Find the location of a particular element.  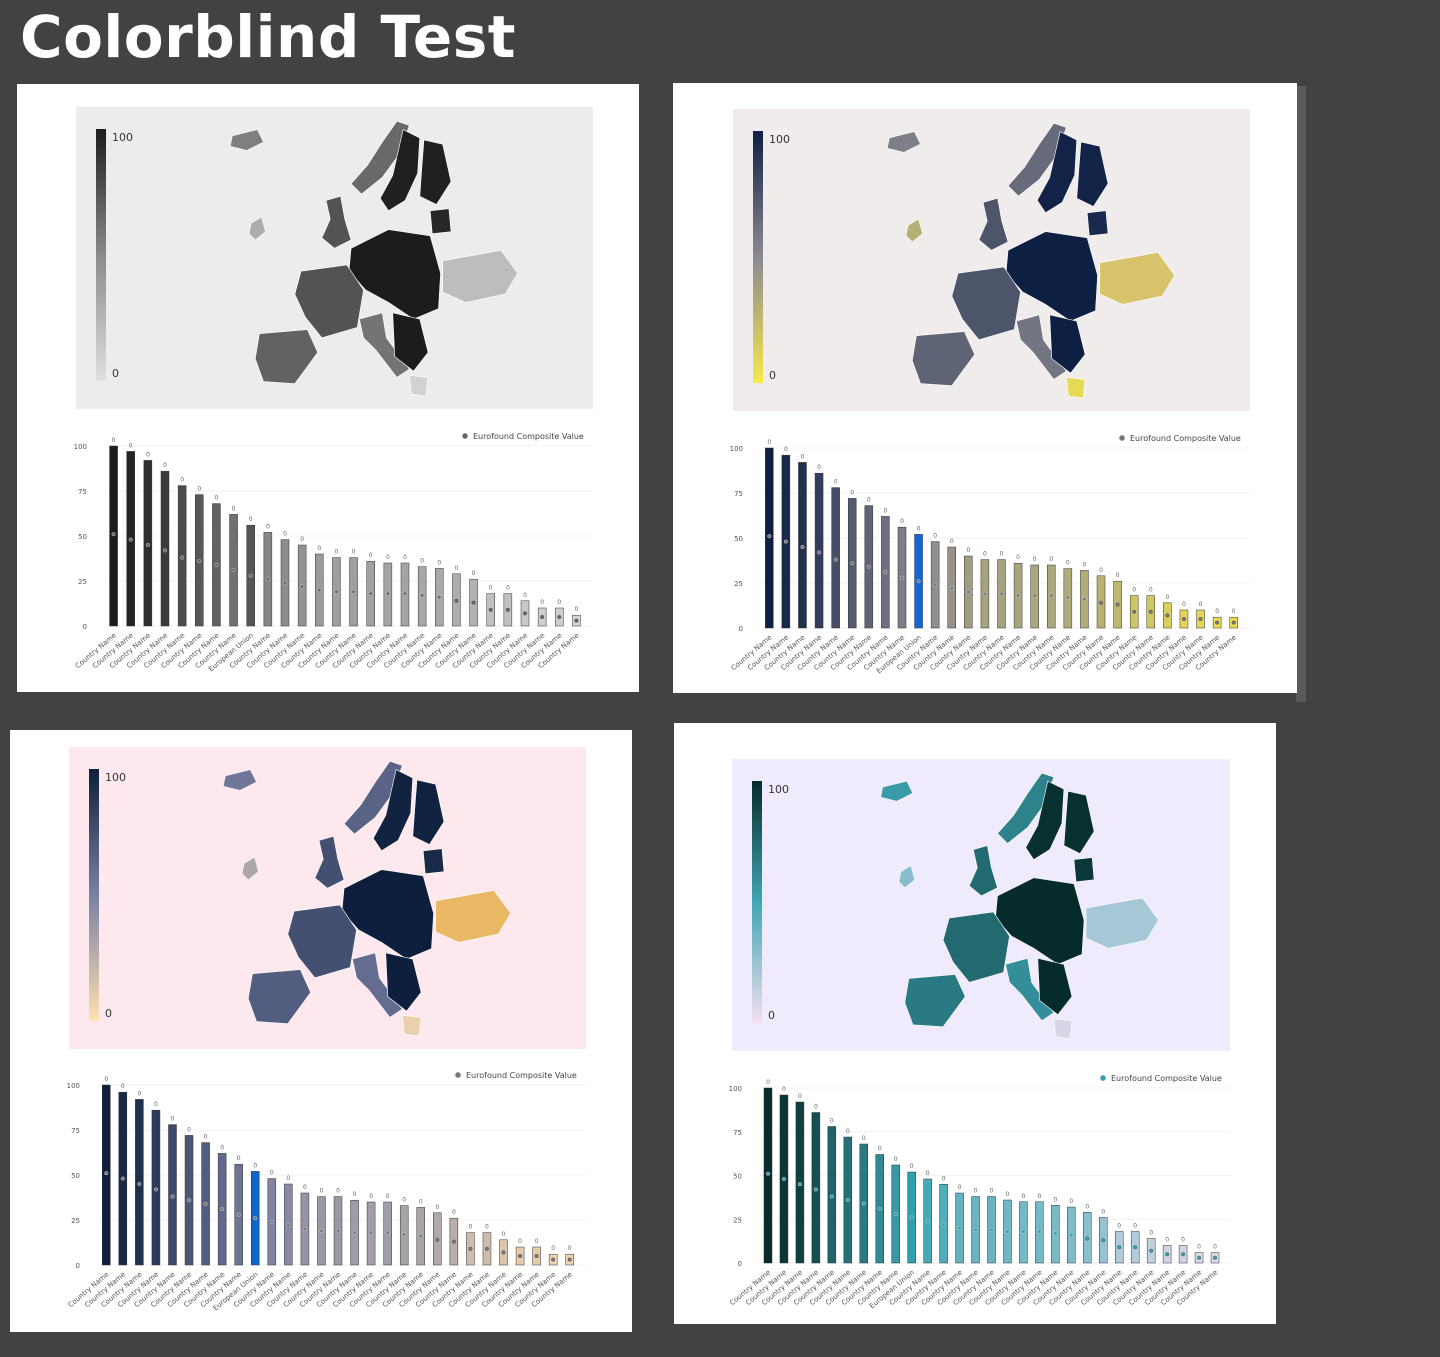

map-region-ireland is located at coordinates (907, 877).